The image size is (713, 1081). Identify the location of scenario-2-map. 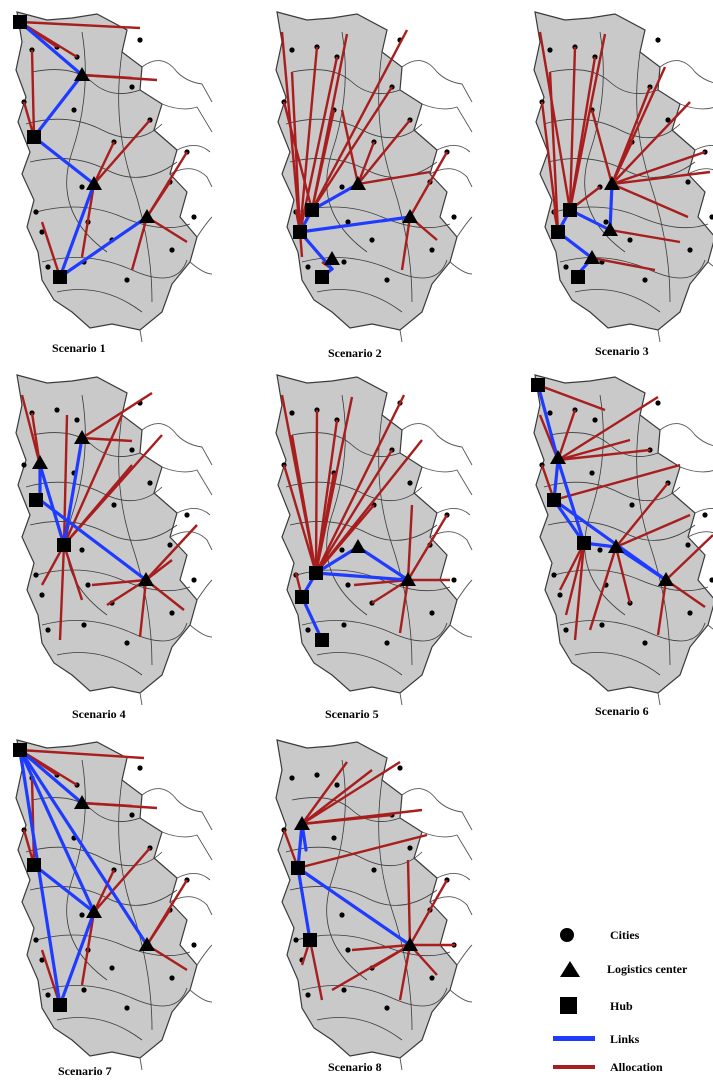
(374, 177).